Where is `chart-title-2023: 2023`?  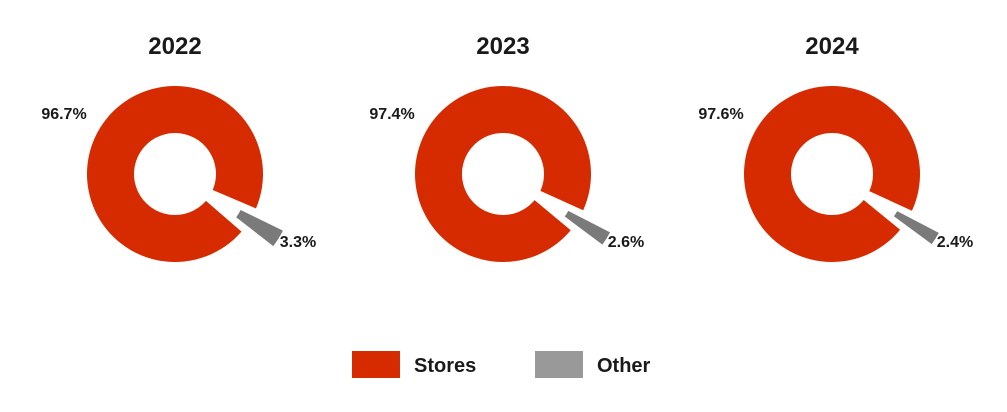
chart-title-2023: 2023 is located at coordinates (502, 46).